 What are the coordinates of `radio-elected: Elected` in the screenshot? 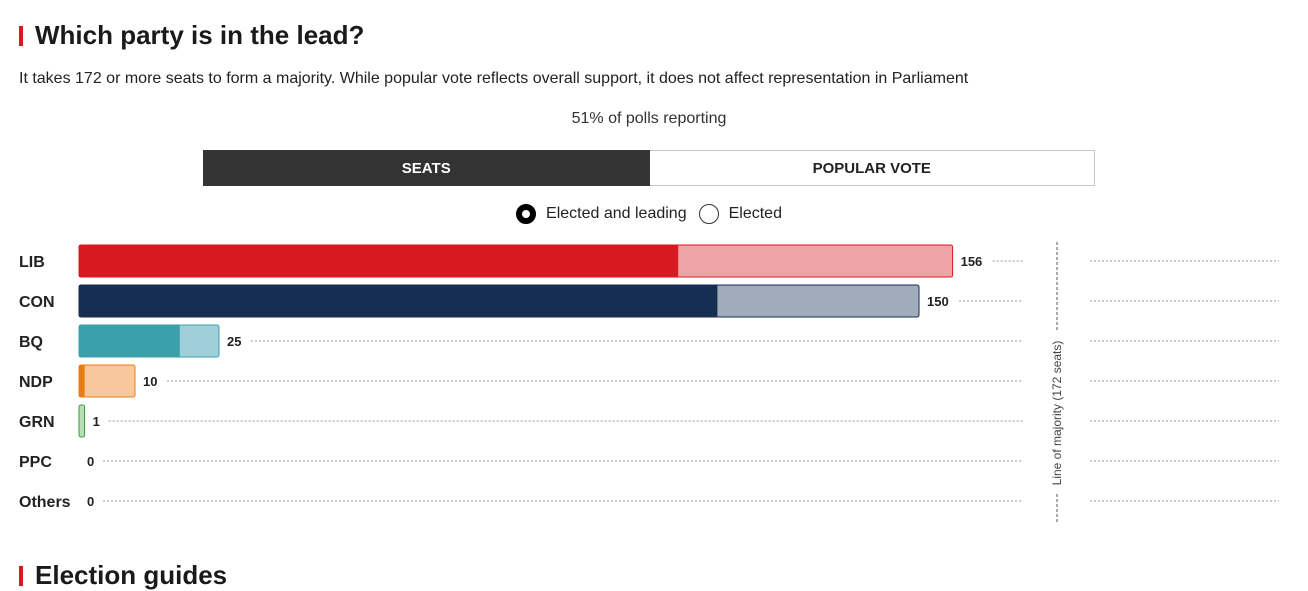 It's located at (740, 214).